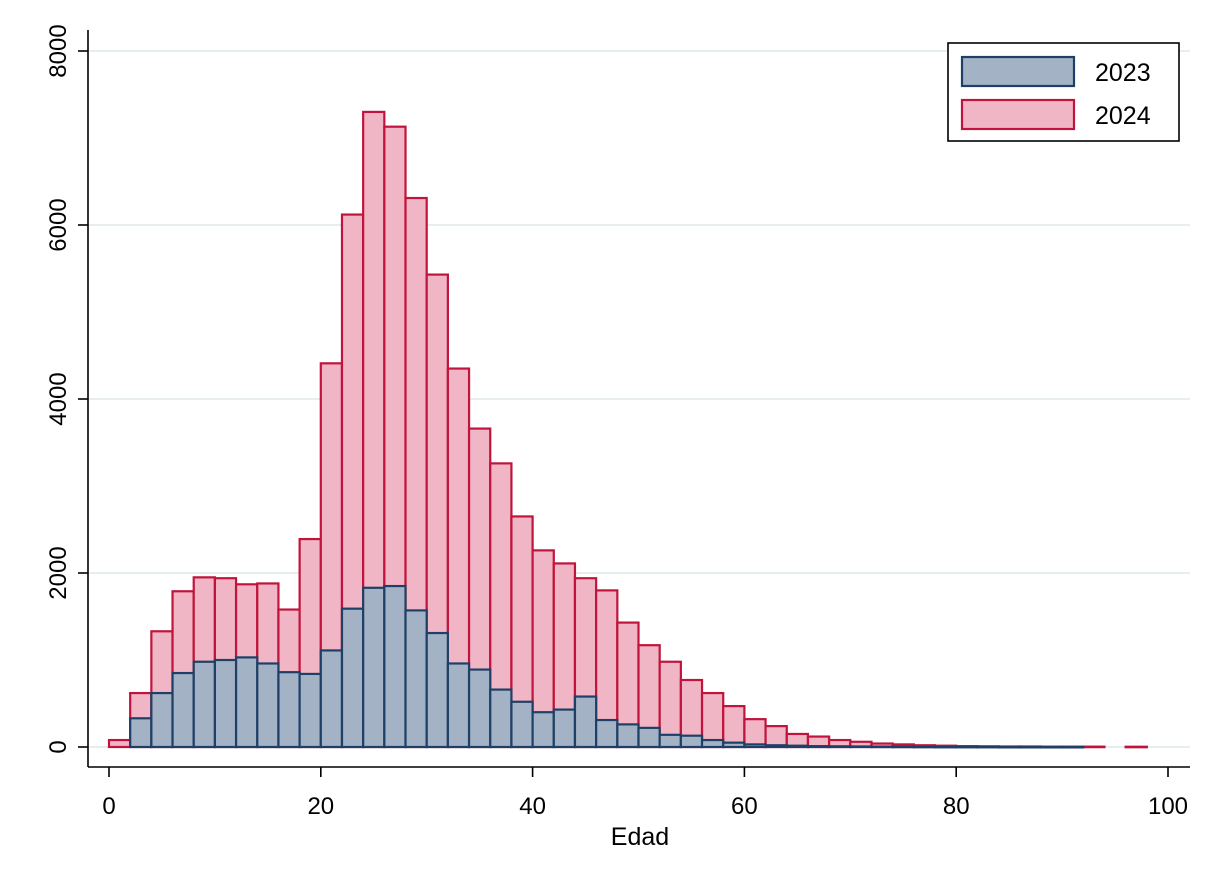 This screenshot has width=1222, height=889. I want to click on y-tick-label-2000: 2000, so click(58, 572).